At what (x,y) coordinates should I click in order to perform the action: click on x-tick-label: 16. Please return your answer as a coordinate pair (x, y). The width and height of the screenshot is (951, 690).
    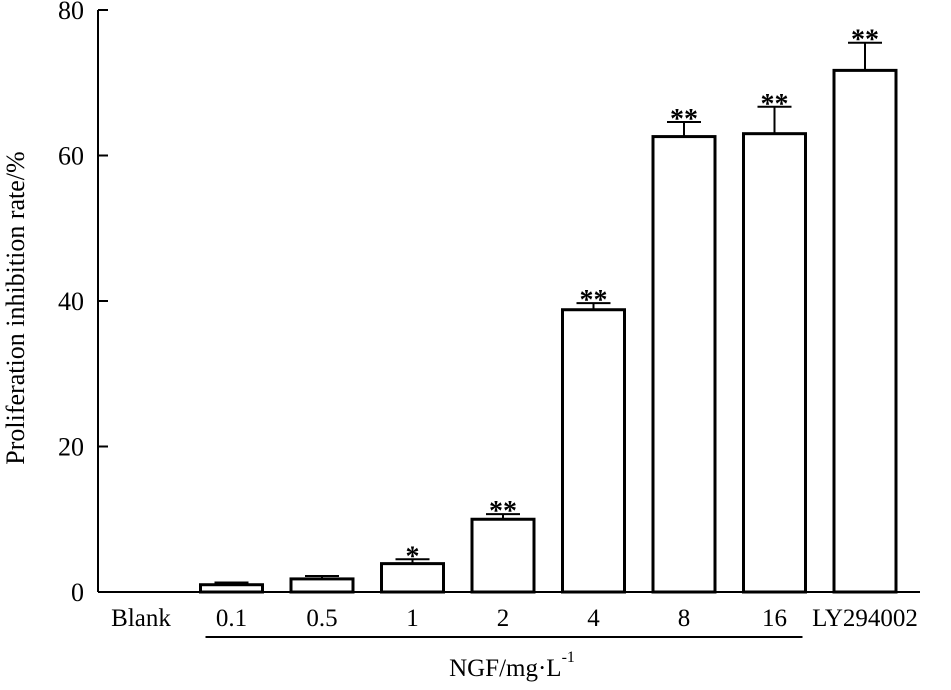
    Looking at the image, I should click on (774, 618).